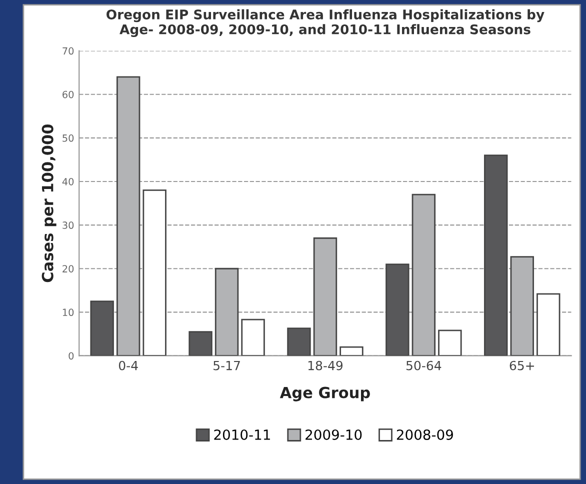 The width and height of the screenshot is (586, 484). What do you see at coordinates (49, 203) in the screenshot?
I see `y-axis-title: Cases per 100,000` at bounding box center [49, 203].